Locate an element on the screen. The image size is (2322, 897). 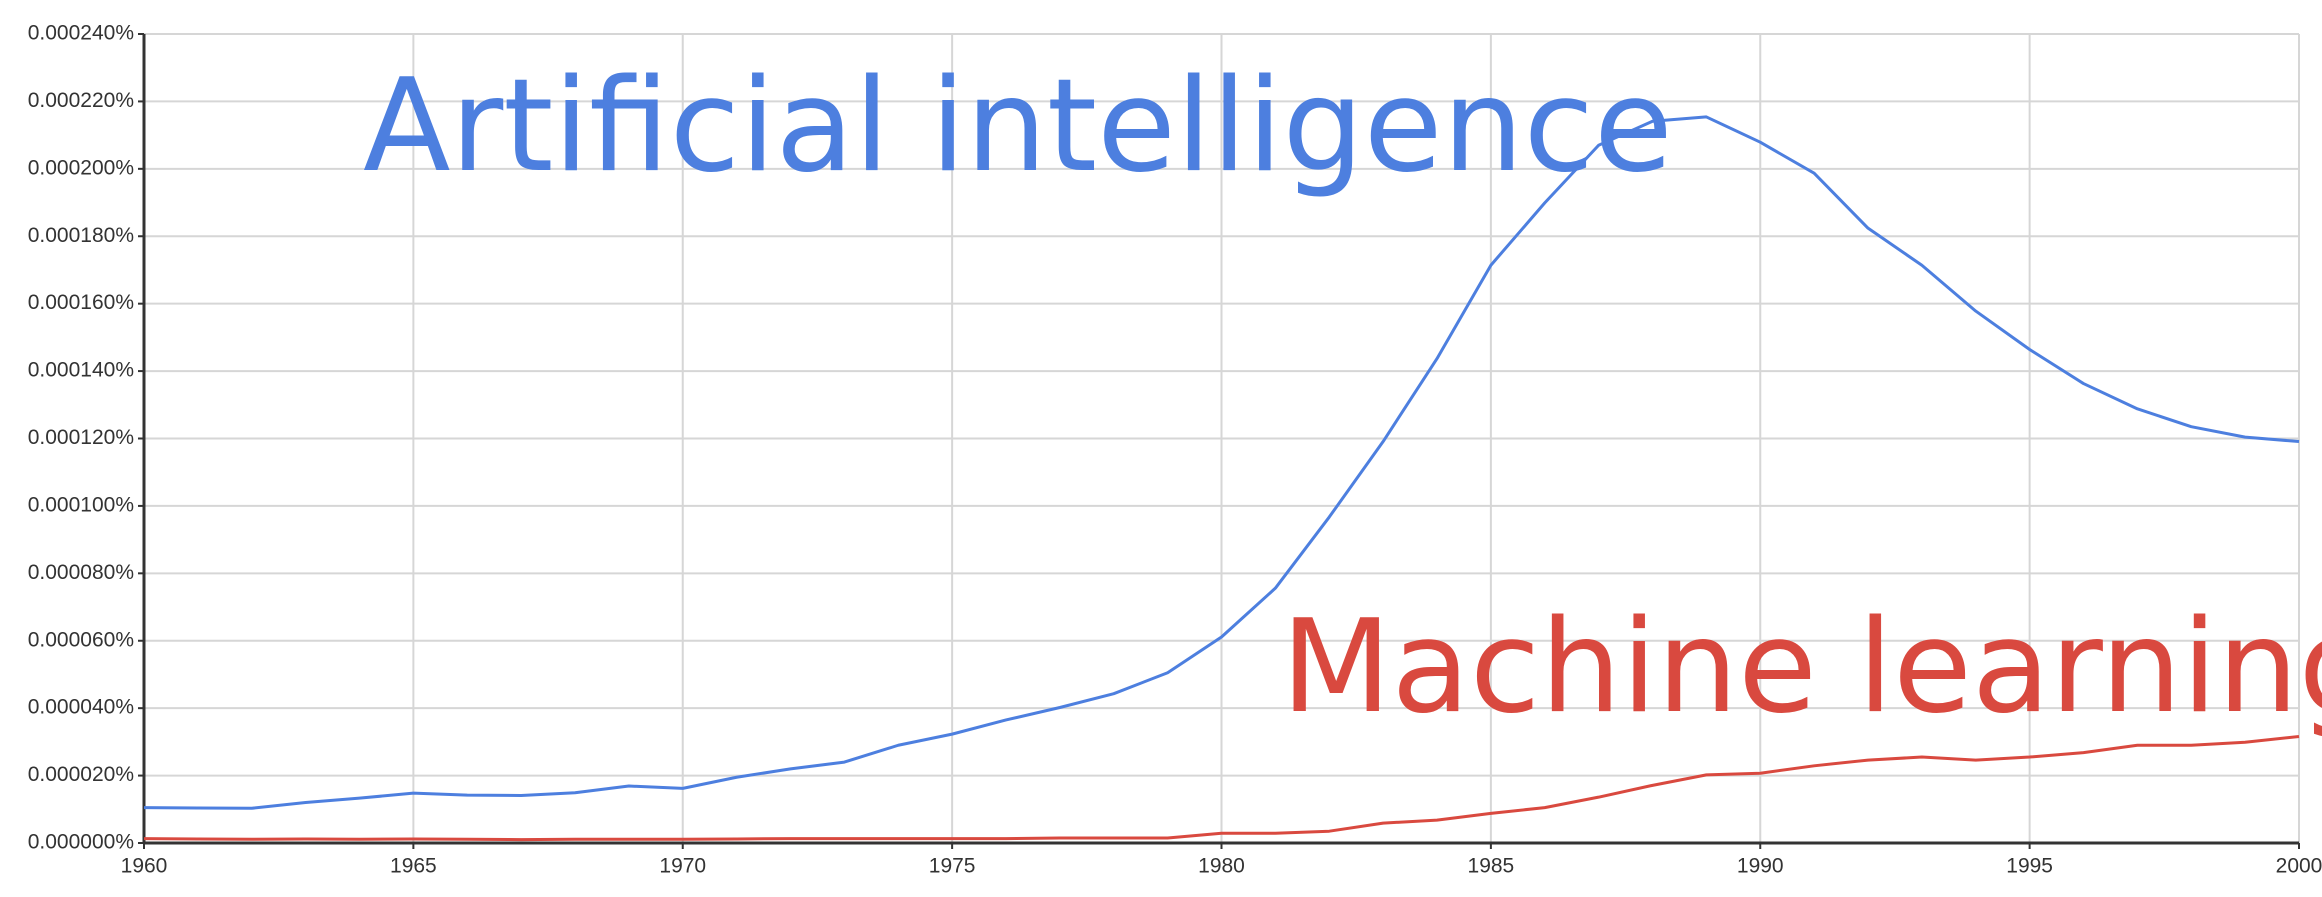
y-tick-label: 0.000080% is located at coordinates (81, 572).